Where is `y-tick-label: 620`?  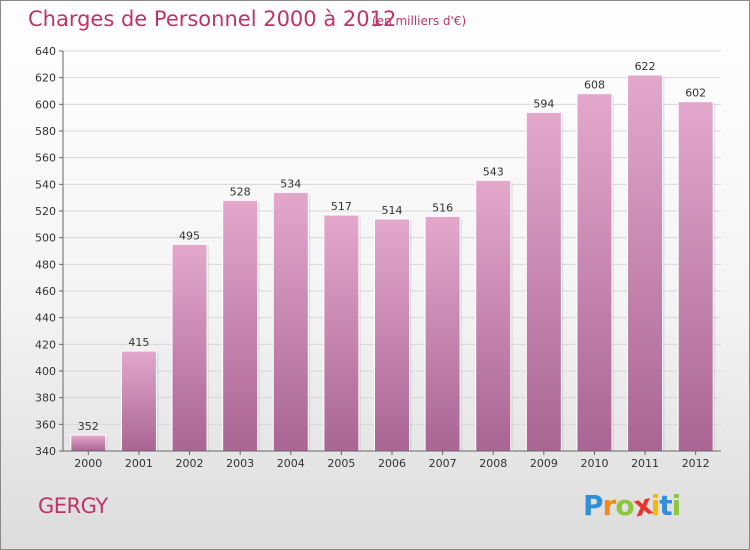 y-tick-label: 620 is located at coordinates (45, 78).